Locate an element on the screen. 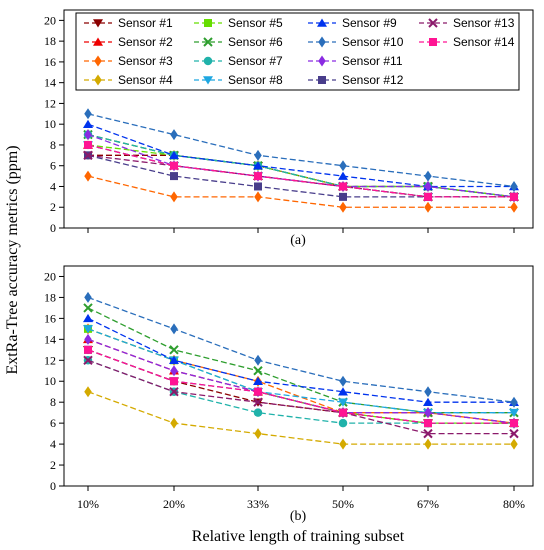 The width and height of the screenshot is (544, 550). legend-item-sensor-12: Sensor #12 is located at coordinates (356, 80).